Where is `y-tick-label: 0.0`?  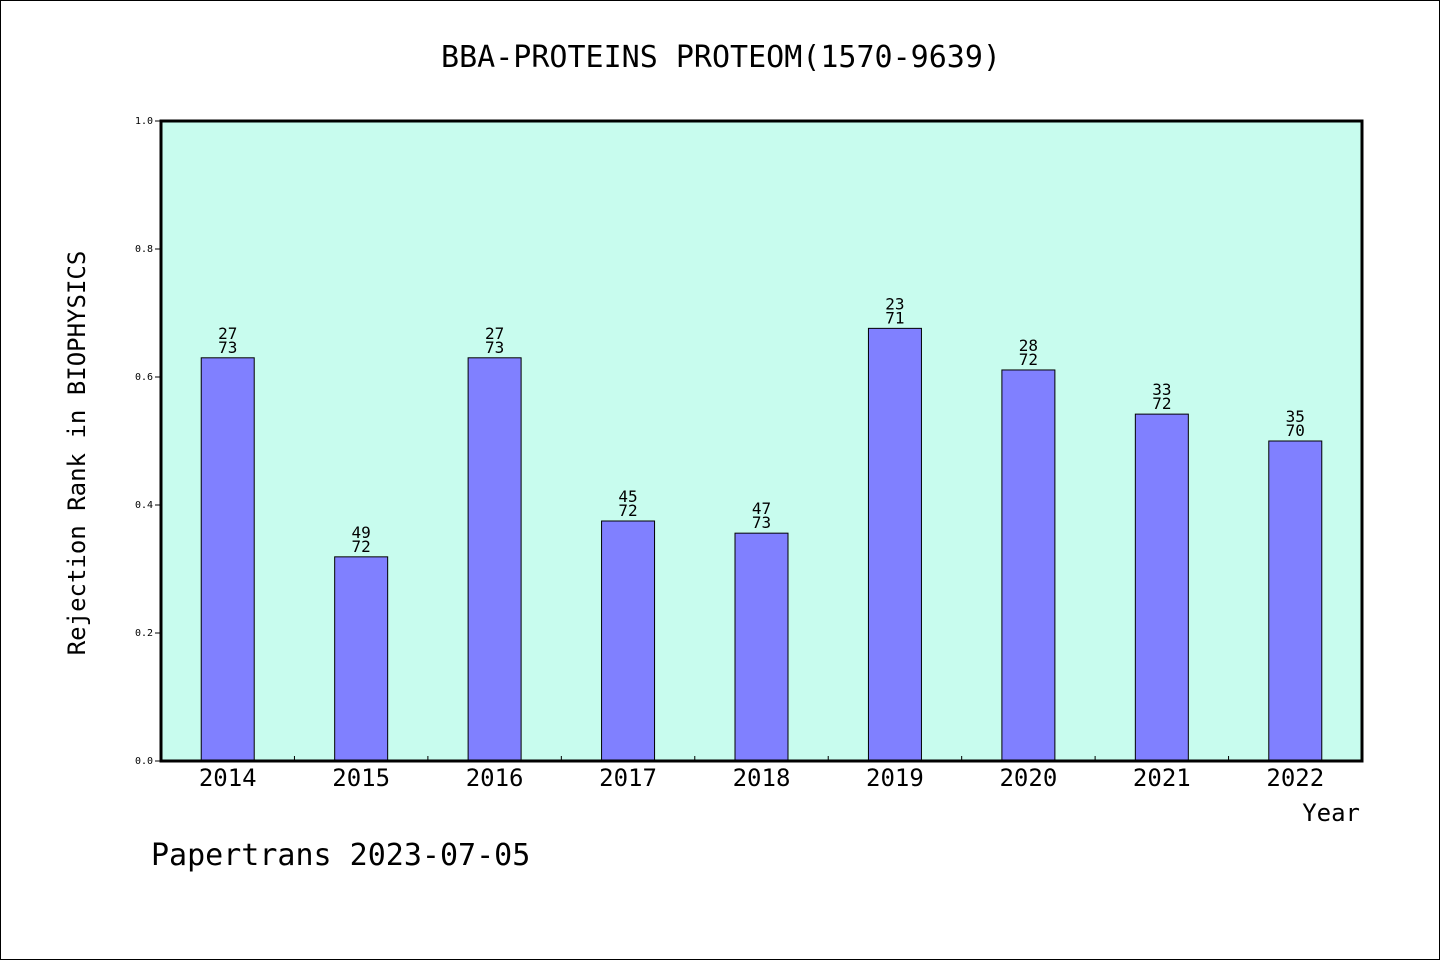
y-tick-label: 0.0 is located at coordinates (144, 761).